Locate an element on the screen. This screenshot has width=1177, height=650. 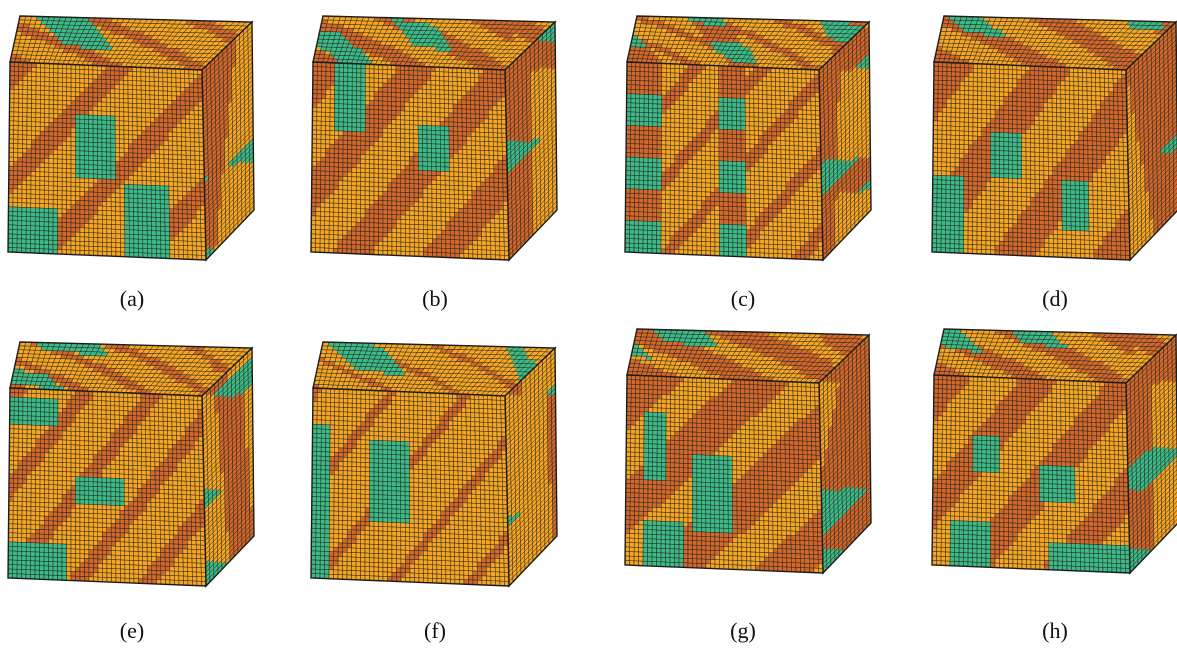
cube-panel-d is located at coordinates (1051, 162).